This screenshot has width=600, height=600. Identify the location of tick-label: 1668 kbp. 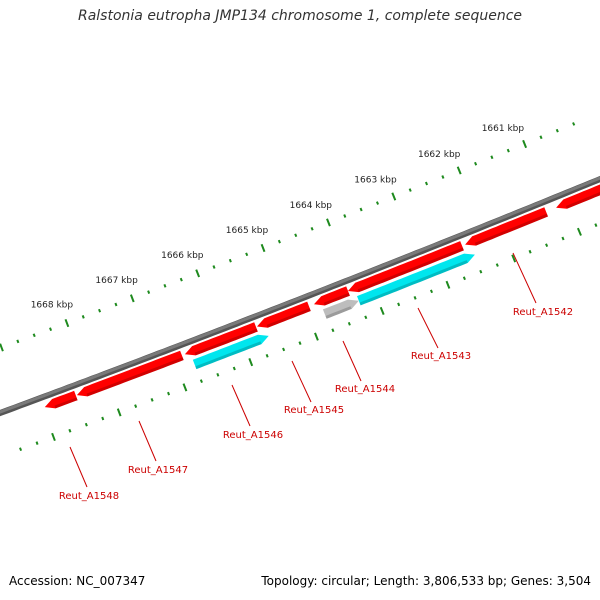
(52, 305).